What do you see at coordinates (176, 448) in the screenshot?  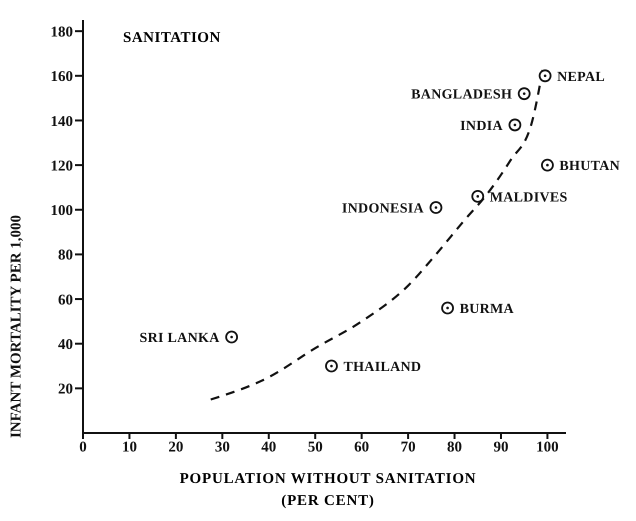 I see `x-tick-label: 20` at bounding box center [176, 448].